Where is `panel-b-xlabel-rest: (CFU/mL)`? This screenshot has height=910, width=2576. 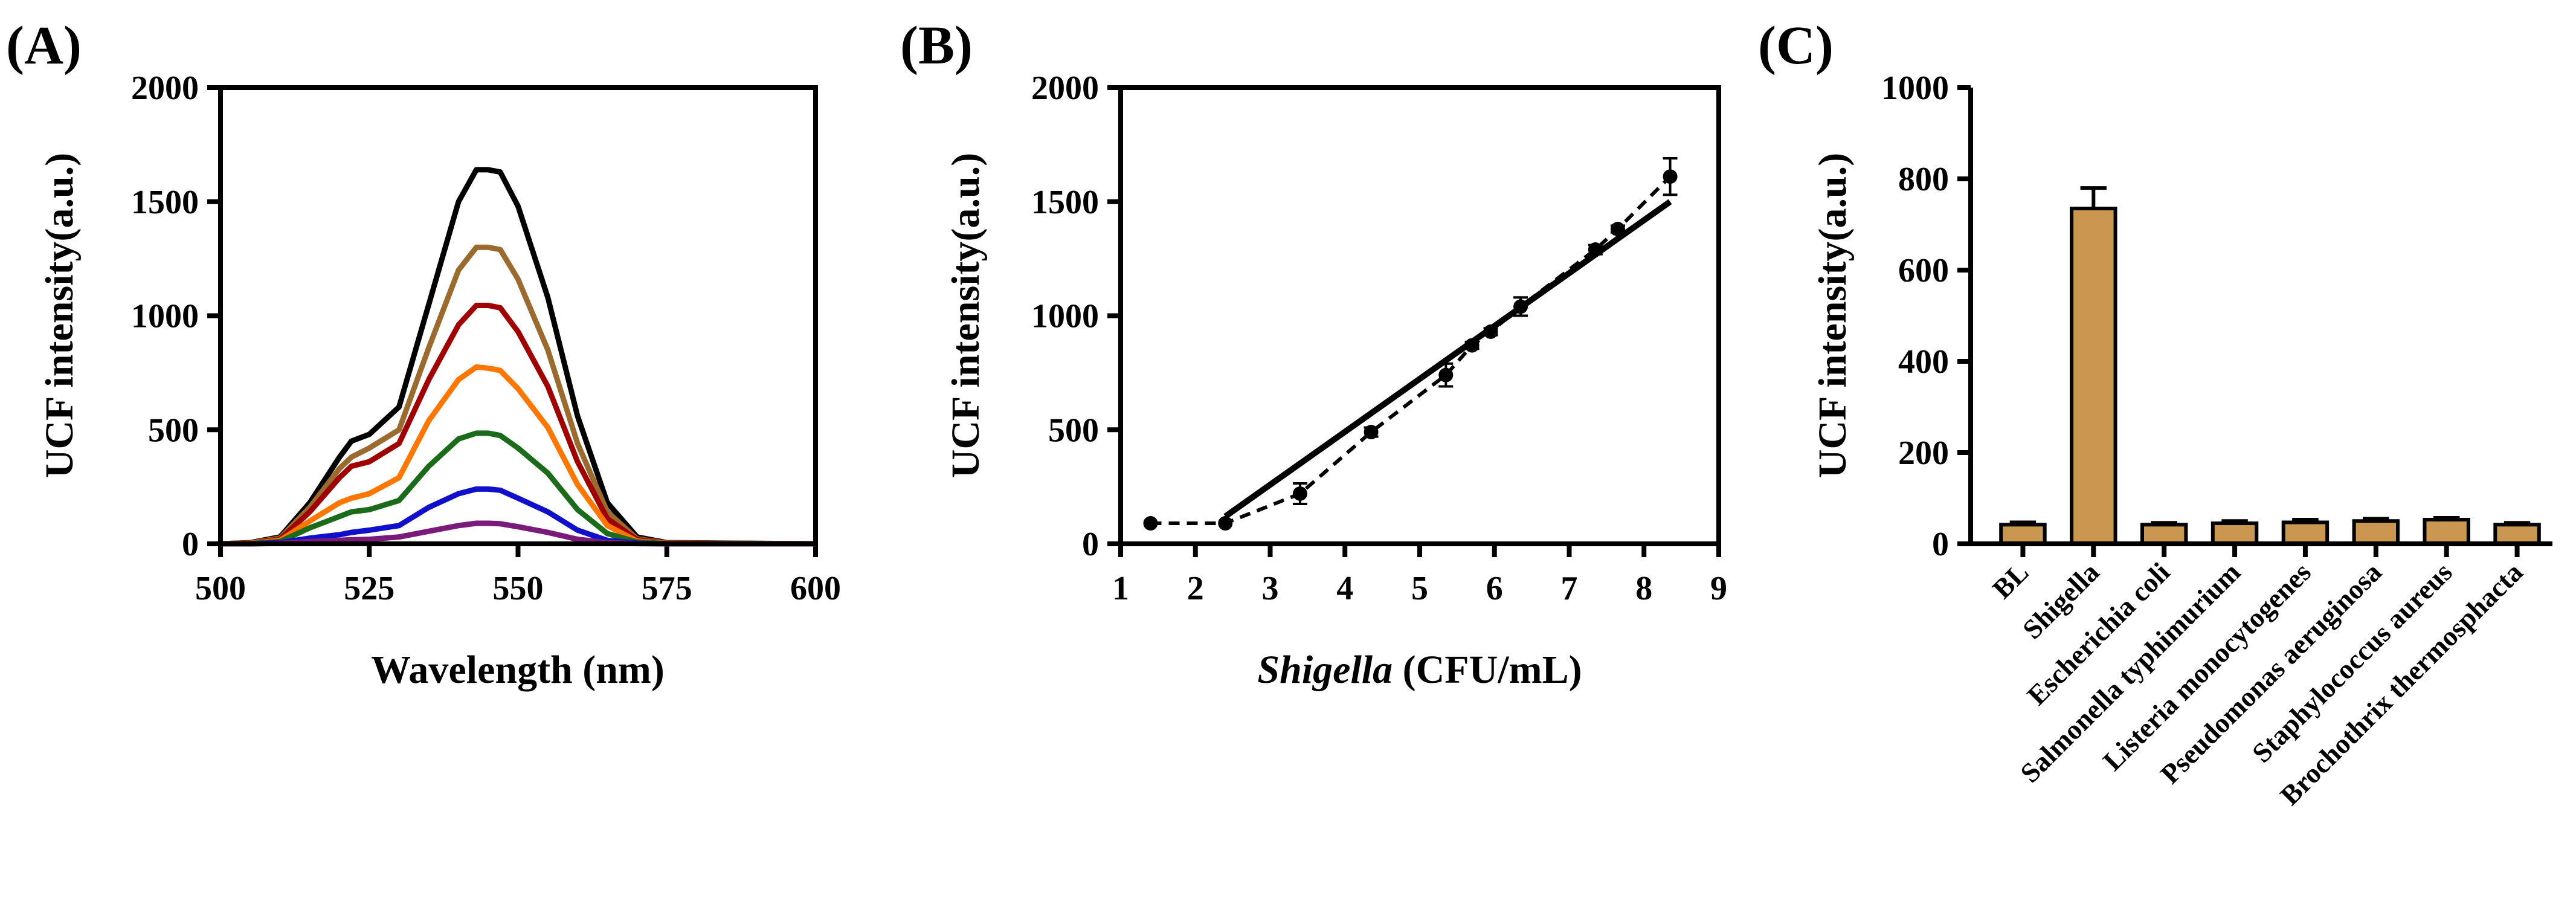 panel-b-xlabel-rest: (CFU/mL) is located at coordinates (1487, 670).